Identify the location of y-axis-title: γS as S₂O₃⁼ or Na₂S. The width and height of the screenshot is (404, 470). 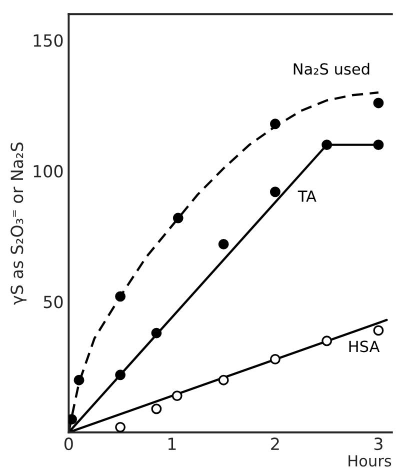
(18, 223).